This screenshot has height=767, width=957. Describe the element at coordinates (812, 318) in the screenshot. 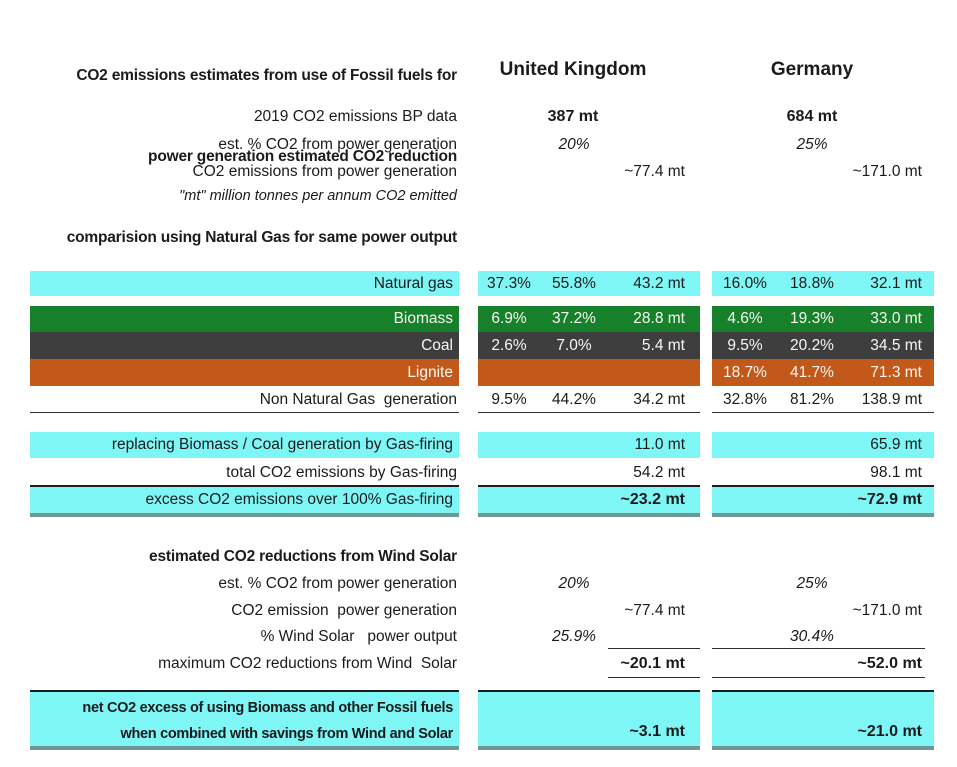

I see `de-biomass-pct: 19.3%` at that location.